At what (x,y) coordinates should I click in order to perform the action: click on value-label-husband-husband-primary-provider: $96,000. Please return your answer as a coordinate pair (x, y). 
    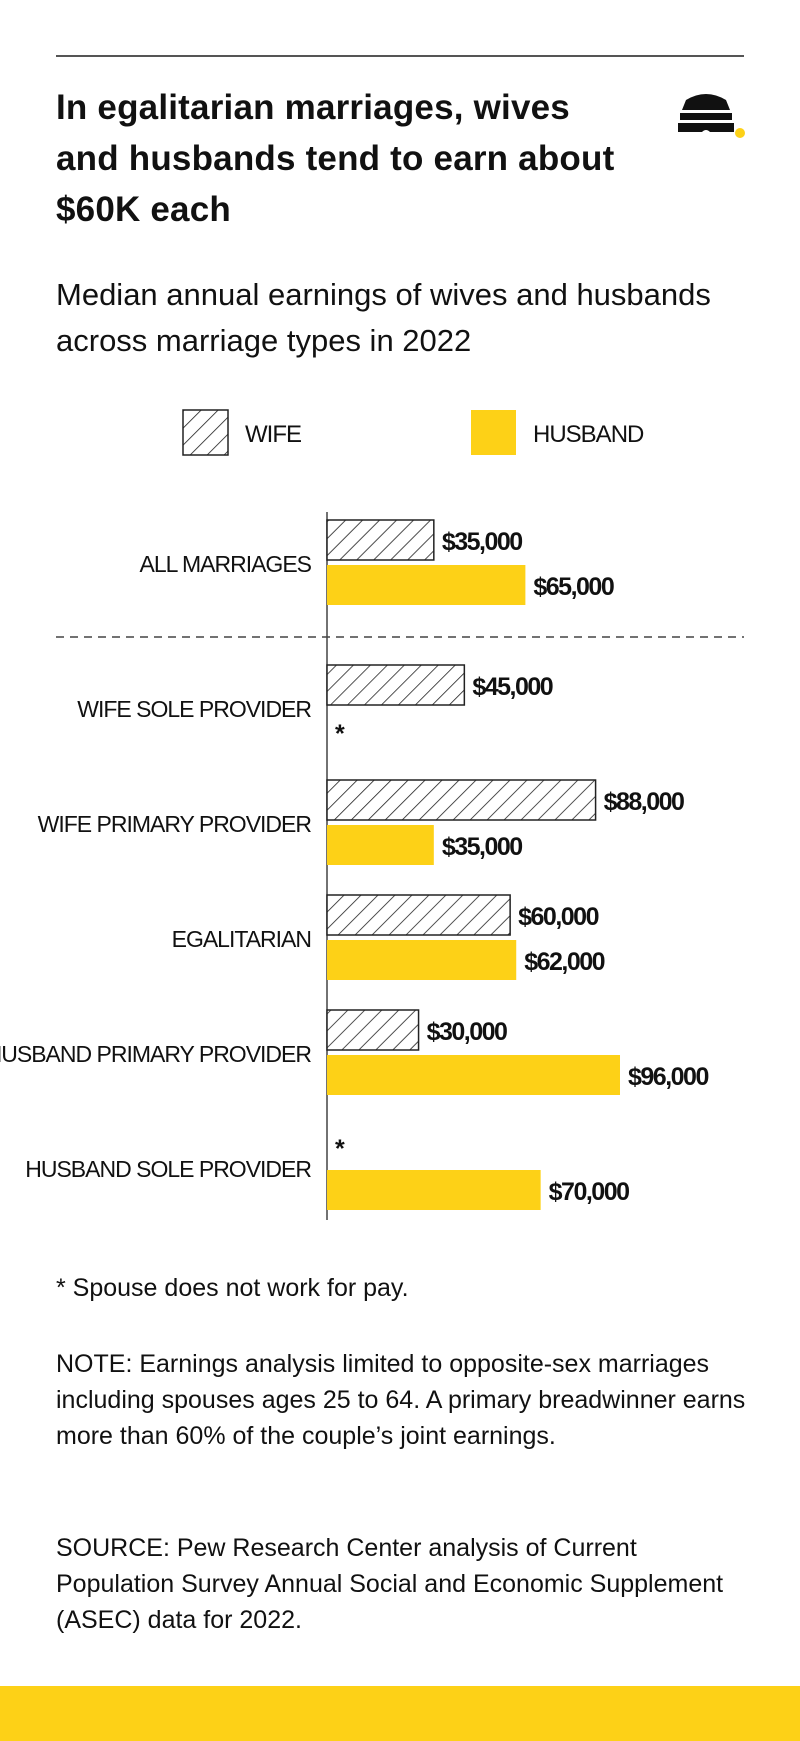
    Looking at the image, I should click on (668, 1077).